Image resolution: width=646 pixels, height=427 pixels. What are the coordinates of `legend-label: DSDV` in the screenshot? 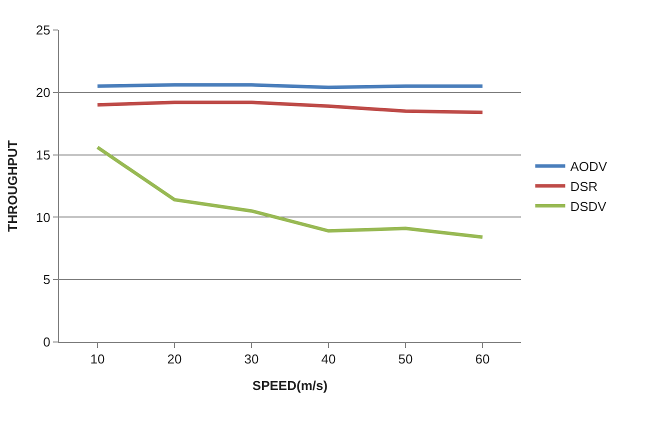 It's located at (588, 206).